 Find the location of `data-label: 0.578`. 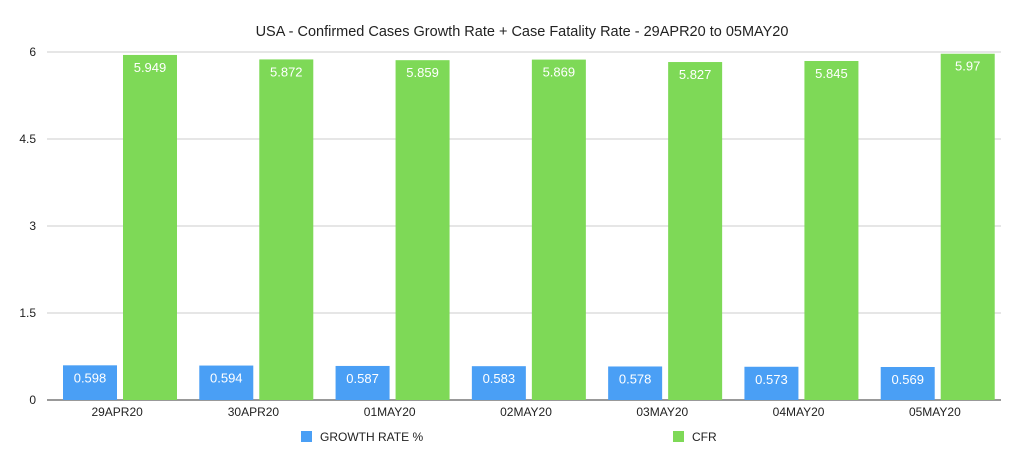

data-label: 0.578 is located at coordinates (635, 378).